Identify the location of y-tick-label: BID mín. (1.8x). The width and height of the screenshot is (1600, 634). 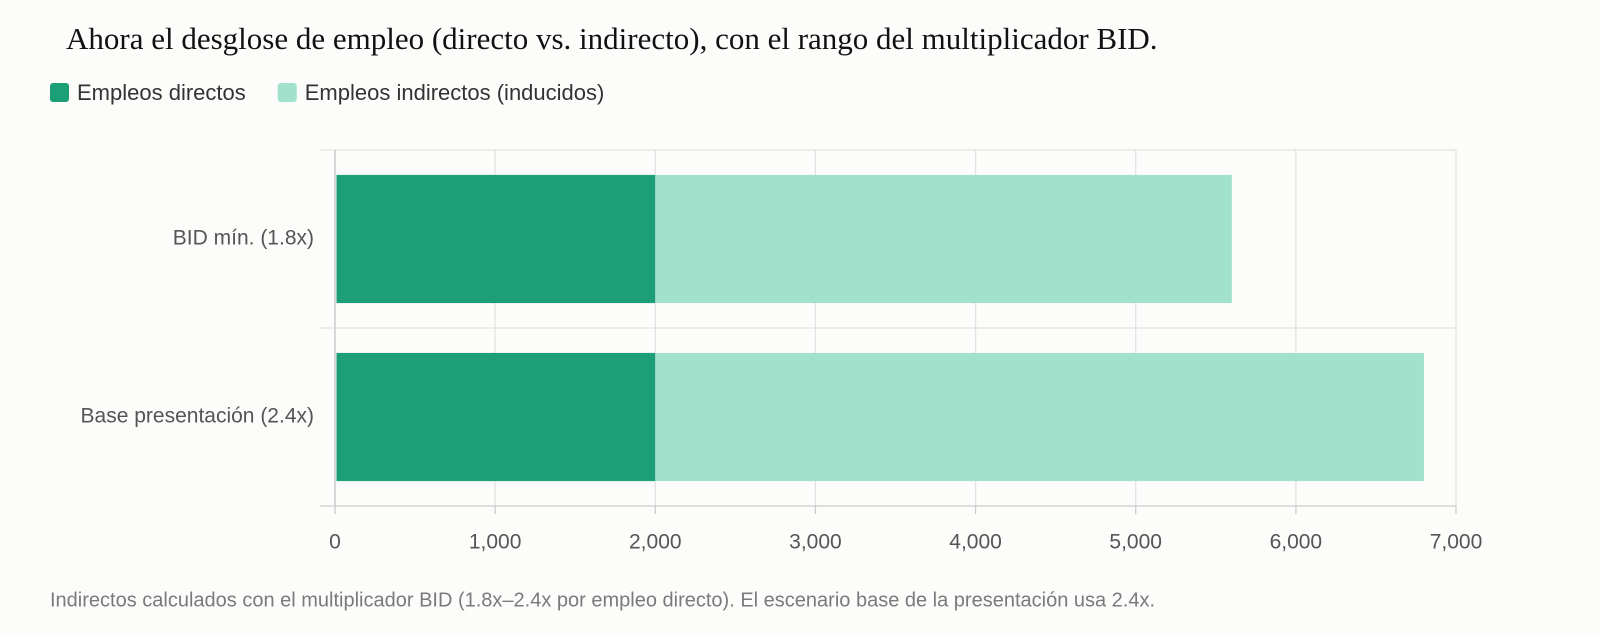
(243, 238).